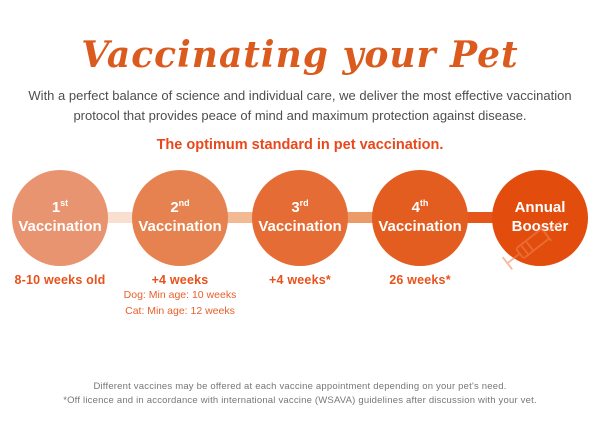 This screenshot has width=600, height=436. What do you see at coordinates (300, 279) in the screenshot?
I see `stage-age-label: +4 weeks*` at bounding box center [300, 279].